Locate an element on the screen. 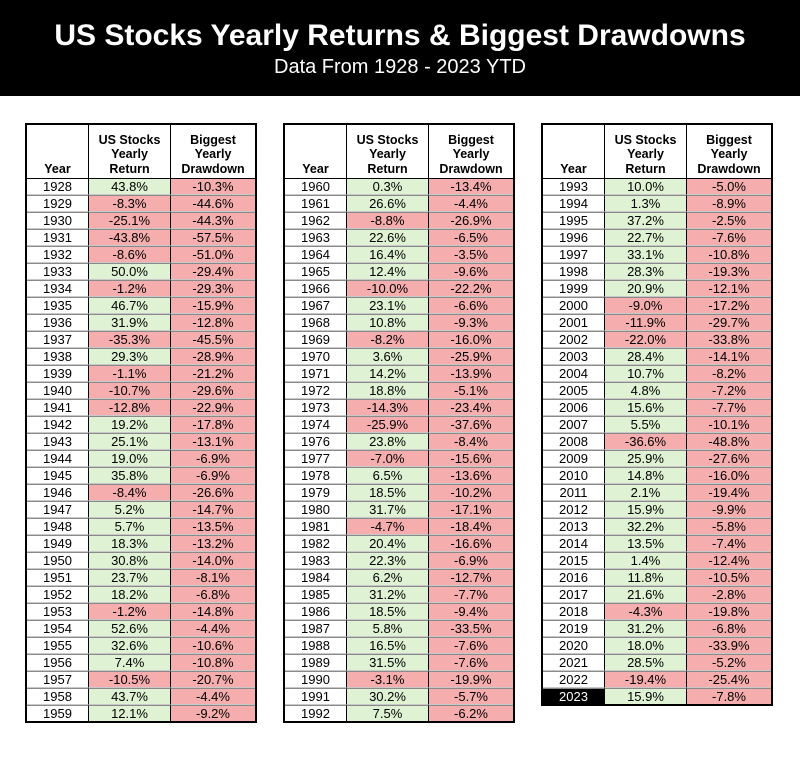 This screenshot has width=800, height=768. year-cell: 1955 is located at coordinates (58, 645).